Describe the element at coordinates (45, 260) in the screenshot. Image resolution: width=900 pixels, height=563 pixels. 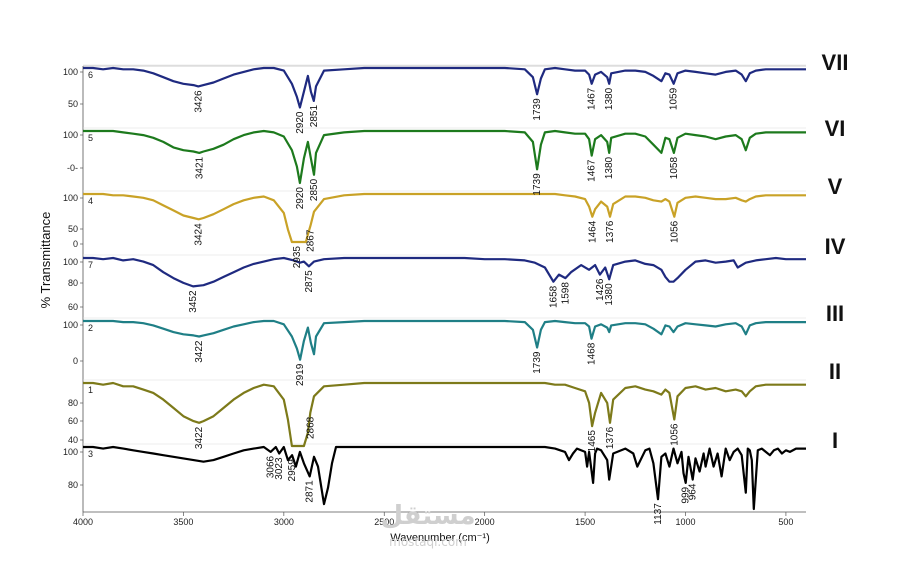
I see `y-axis-label: % Transmittance` at that location.